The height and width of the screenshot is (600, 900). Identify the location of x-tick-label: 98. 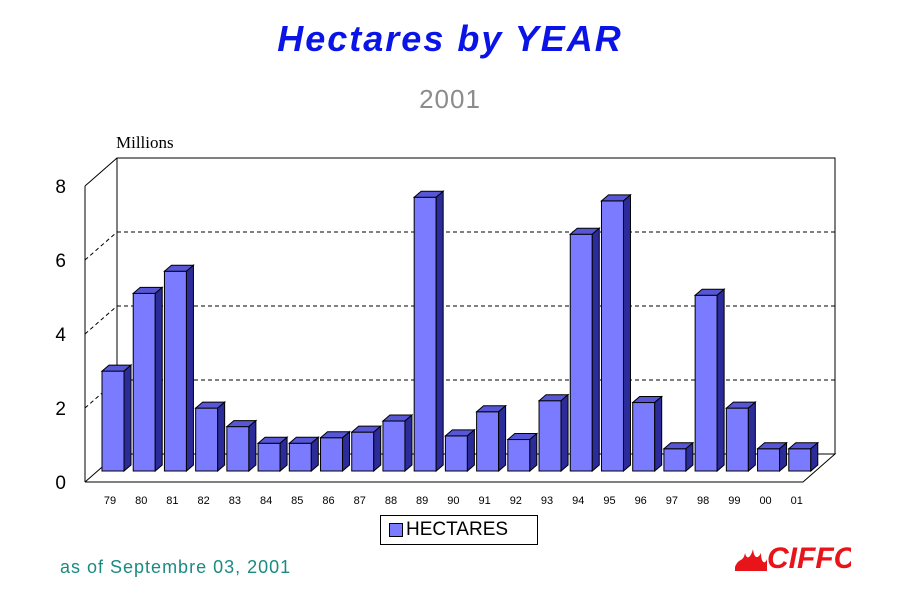
(703, 501).